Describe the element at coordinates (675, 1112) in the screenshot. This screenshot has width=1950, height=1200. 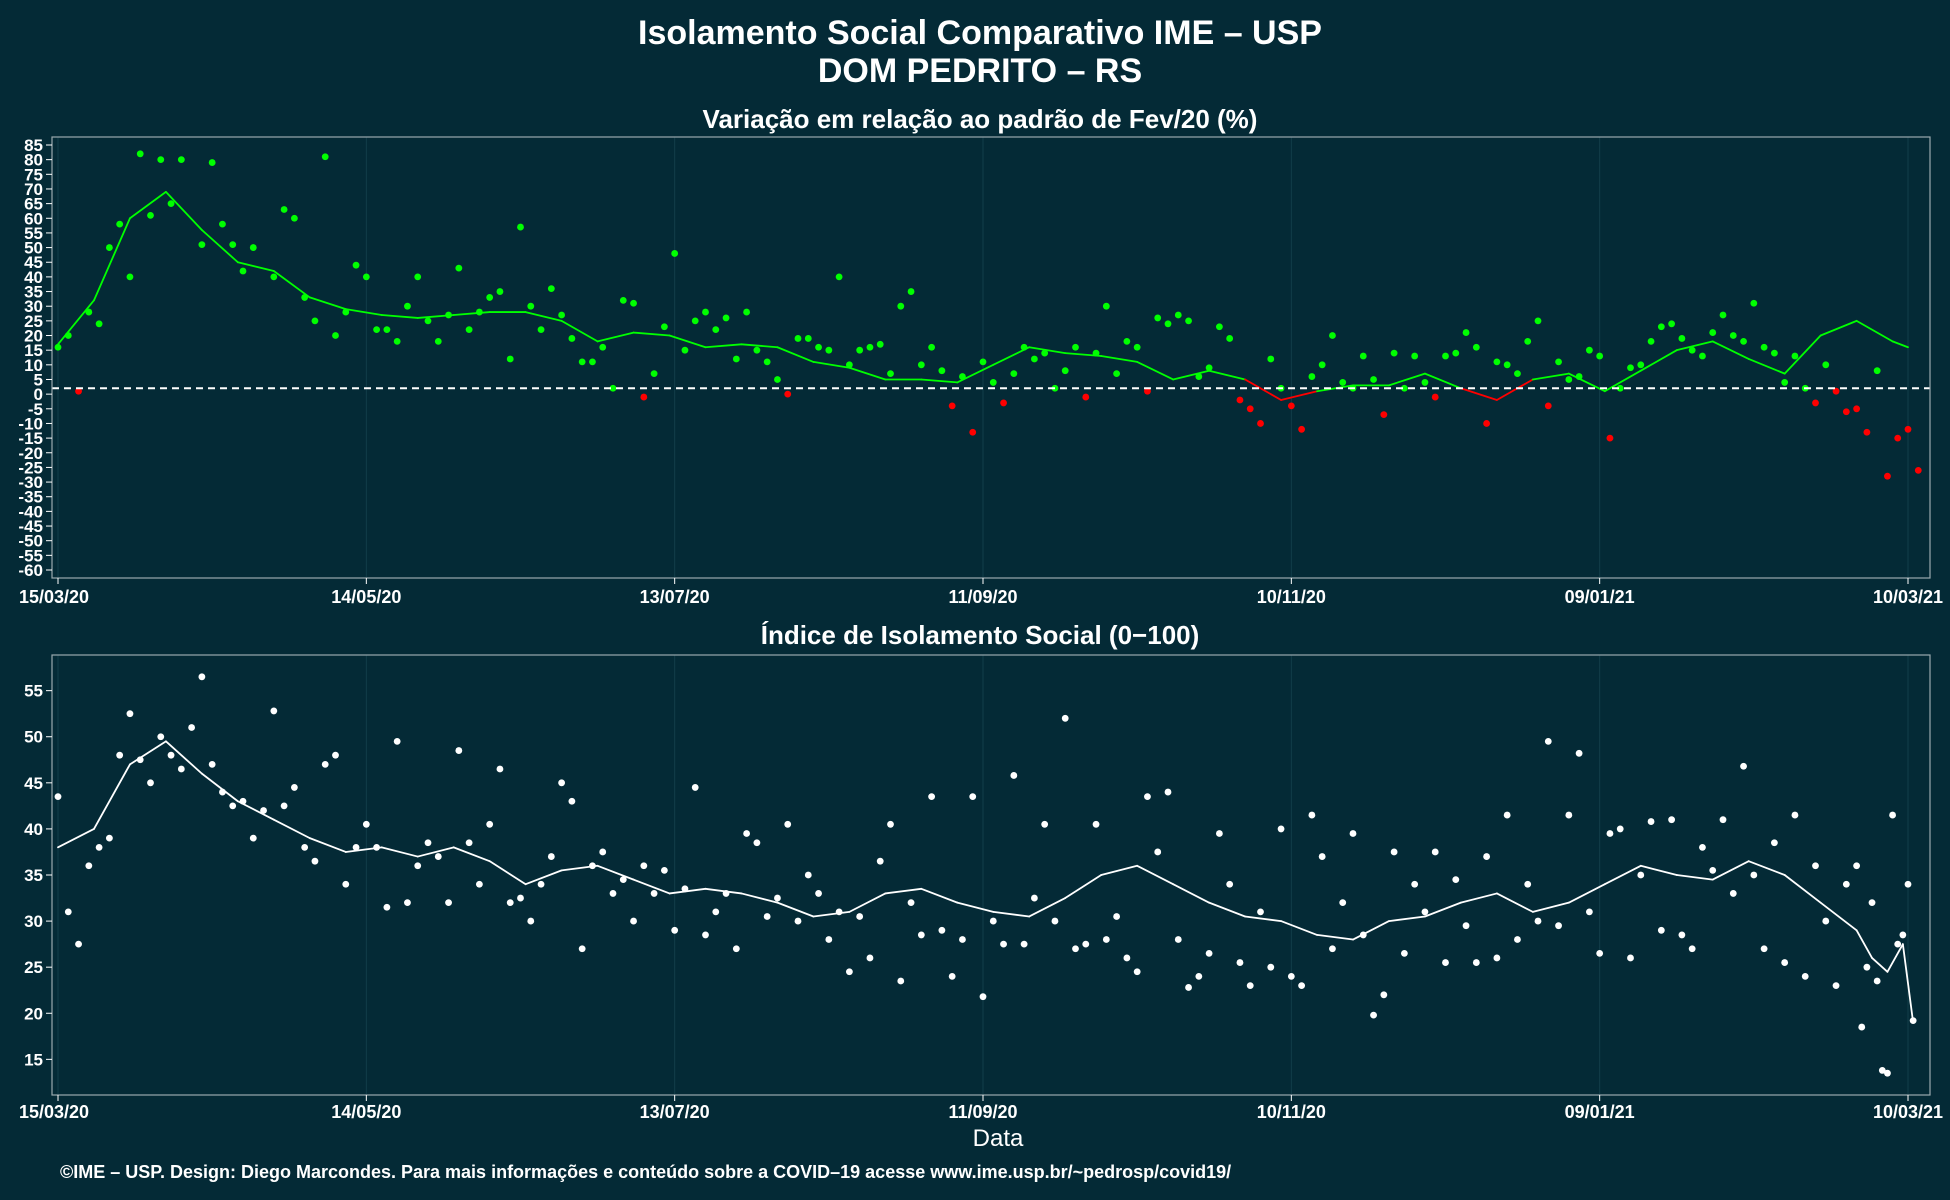
I see `x-tick-label: 13/07/20` at that location.